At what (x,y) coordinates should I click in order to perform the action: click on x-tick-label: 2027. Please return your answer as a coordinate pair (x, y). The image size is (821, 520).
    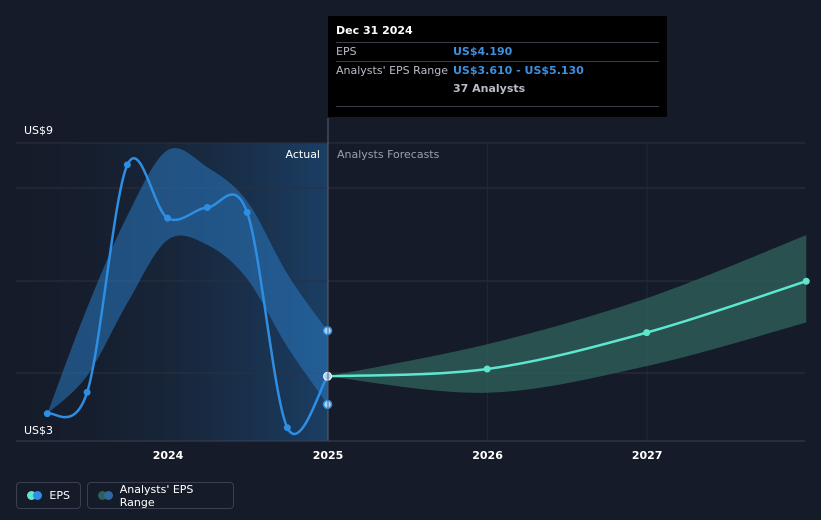
    Looking at the image, I should click on (647, 455).